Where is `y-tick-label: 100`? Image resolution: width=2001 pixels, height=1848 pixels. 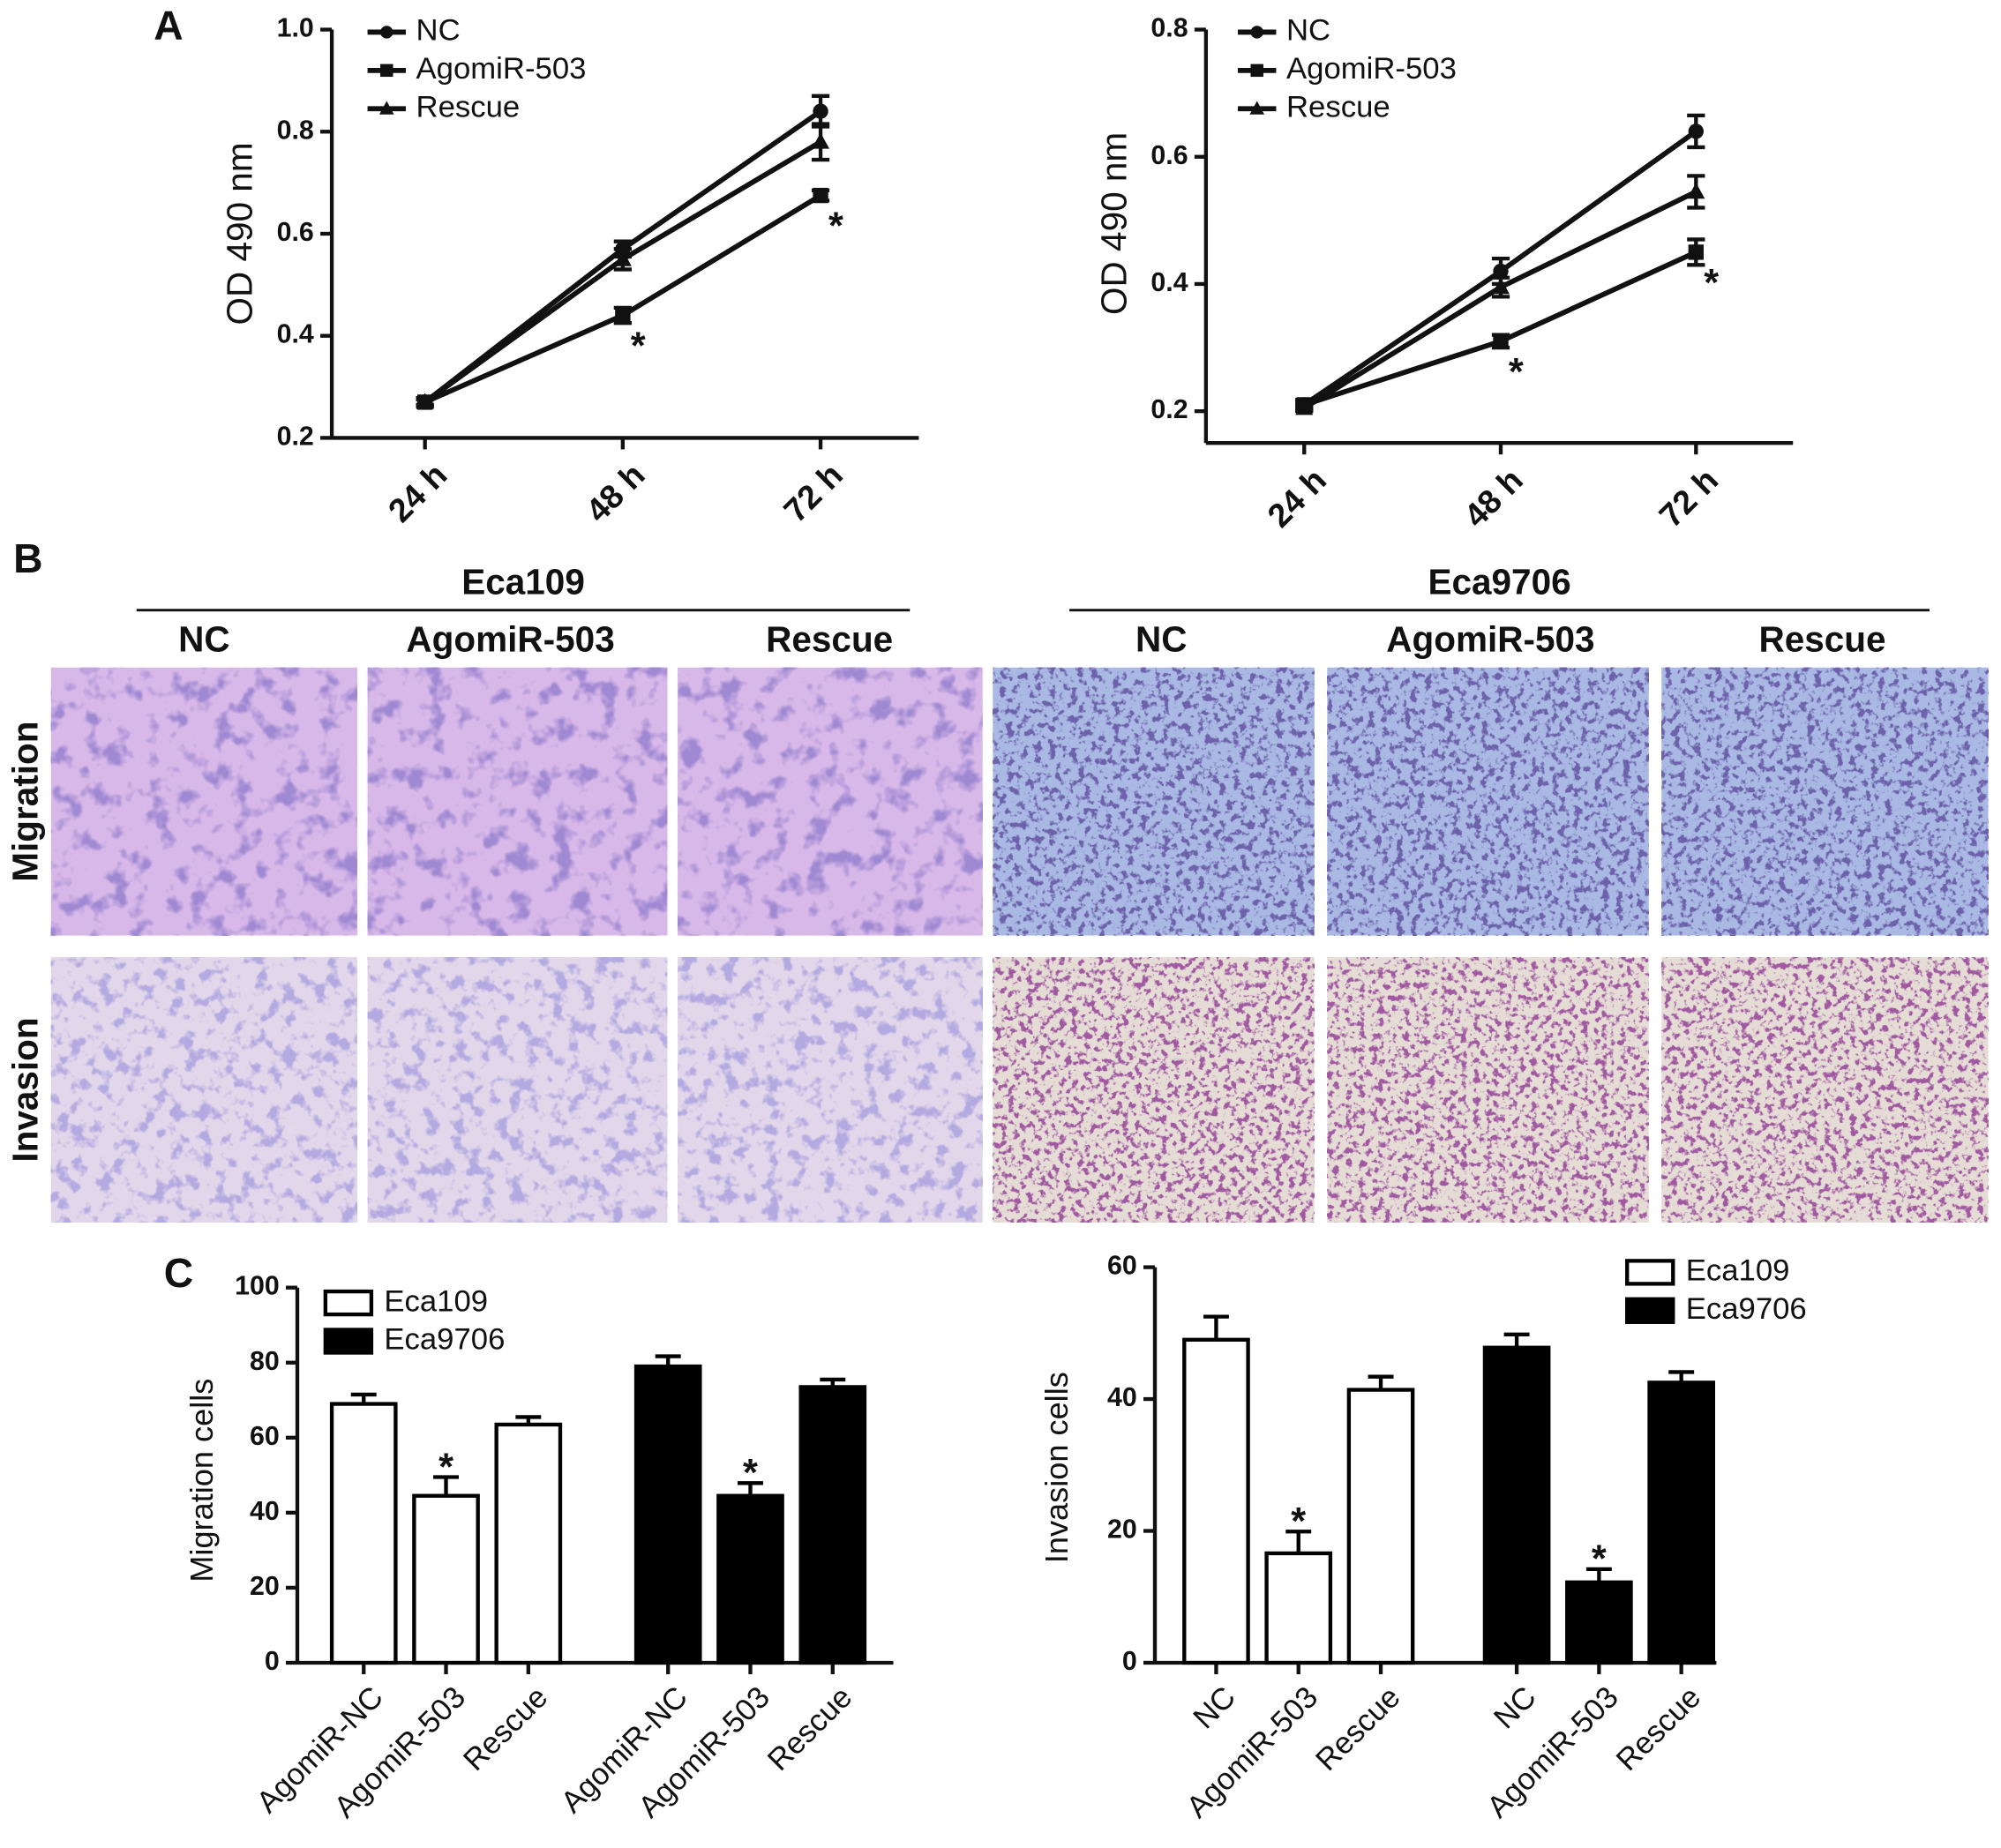 y-tick-label: 100 is located at coordinates (257, 1286).